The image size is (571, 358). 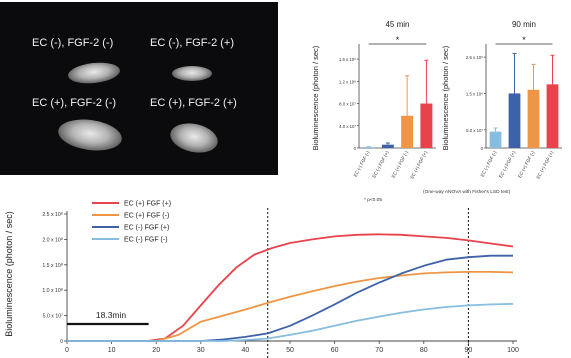 I want to click on bar-ec_neg_fgf_pos, so click(x=387, y=146).